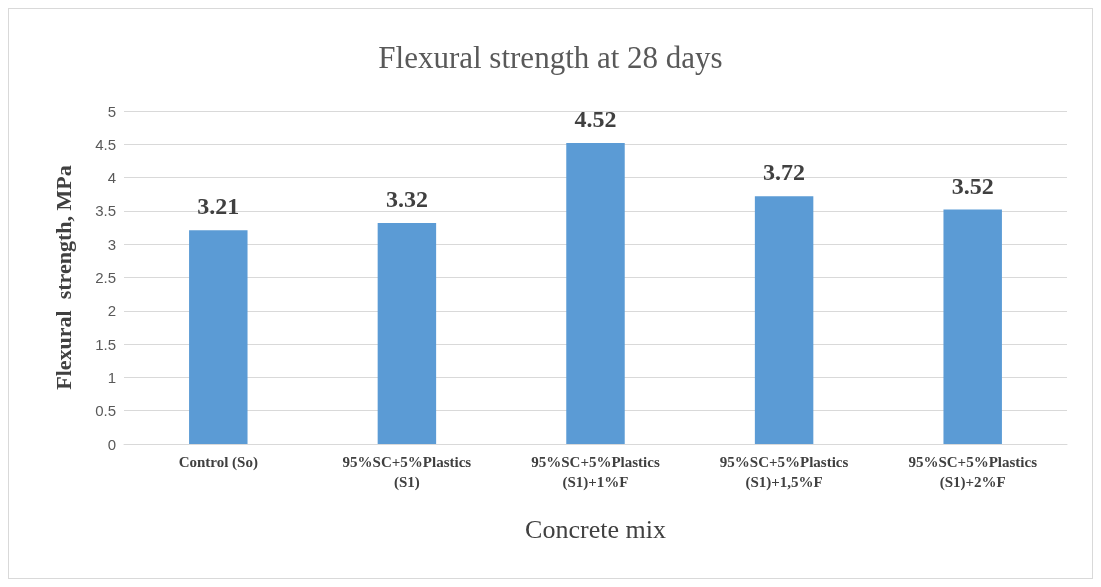  Describe the element at coordinates (105, 144) in the screenshot. I see `y-tick-label: 4.5` at that location.